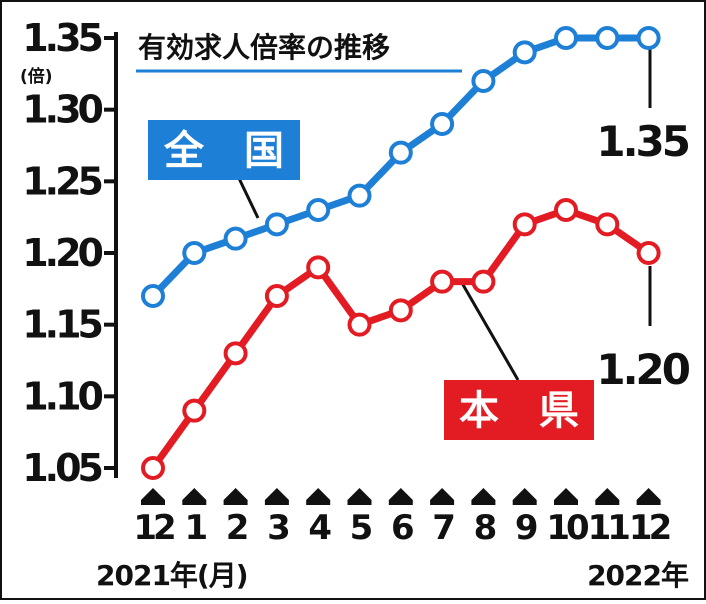 The height and width of the screenshot is (604, 706). I want to click on x-tick-label: 9, so click(526, 528).